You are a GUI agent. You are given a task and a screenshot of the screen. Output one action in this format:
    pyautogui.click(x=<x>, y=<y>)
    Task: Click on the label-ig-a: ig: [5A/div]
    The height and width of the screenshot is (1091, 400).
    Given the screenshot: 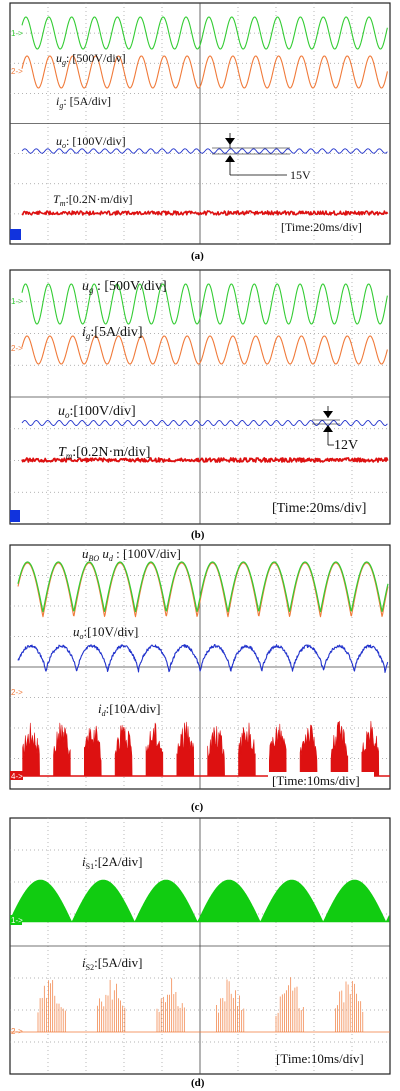 What is the action you would take?
    pyautogui.click(x=83, y=102)
    